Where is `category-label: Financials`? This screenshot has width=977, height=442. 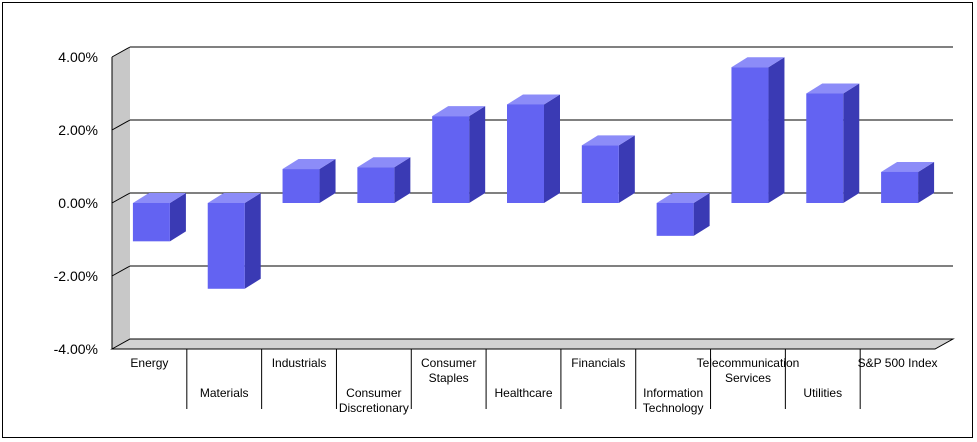 category-label: Financials is located at coordinates (598, 363).